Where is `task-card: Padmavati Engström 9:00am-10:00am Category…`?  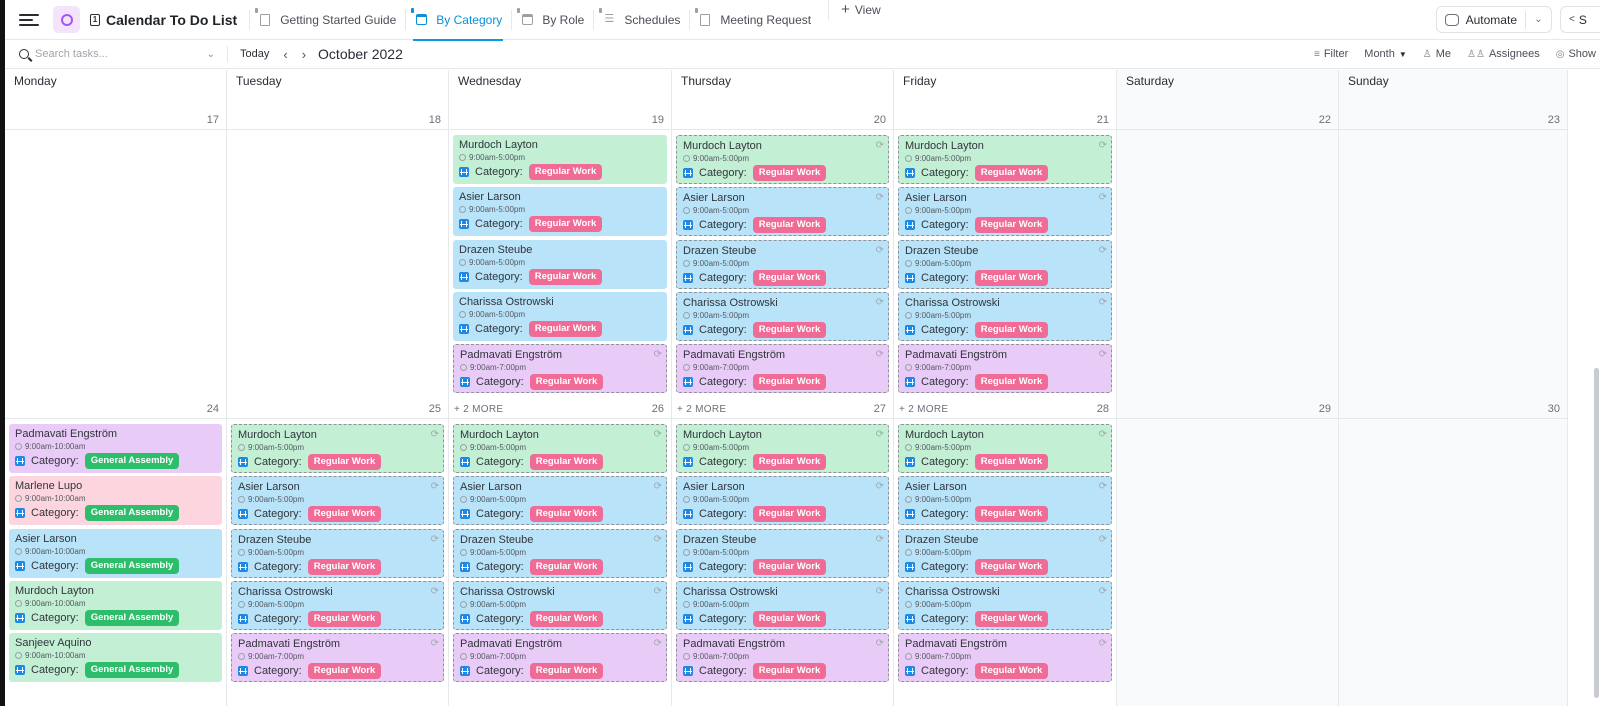 task-card: Padmavati Engström 9:00am-10:00am Category… is located at coordinates (115, 448).